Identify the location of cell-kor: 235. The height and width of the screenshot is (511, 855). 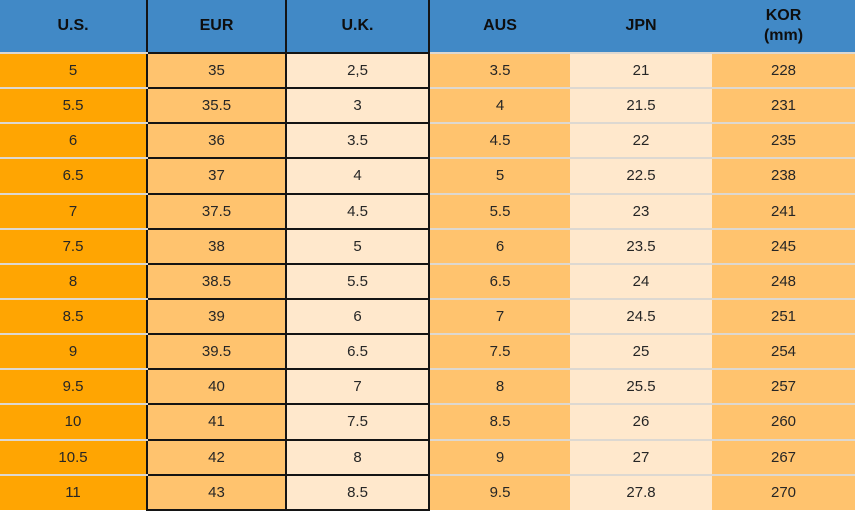
(783, 141).